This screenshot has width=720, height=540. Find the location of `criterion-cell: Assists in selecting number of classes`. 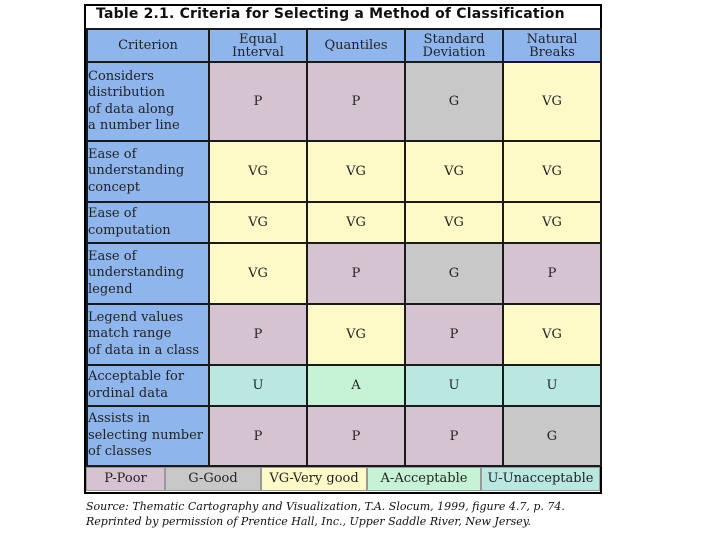

criterion-cell: Assists in selecting number of classes is located at coordinates (148, 436).